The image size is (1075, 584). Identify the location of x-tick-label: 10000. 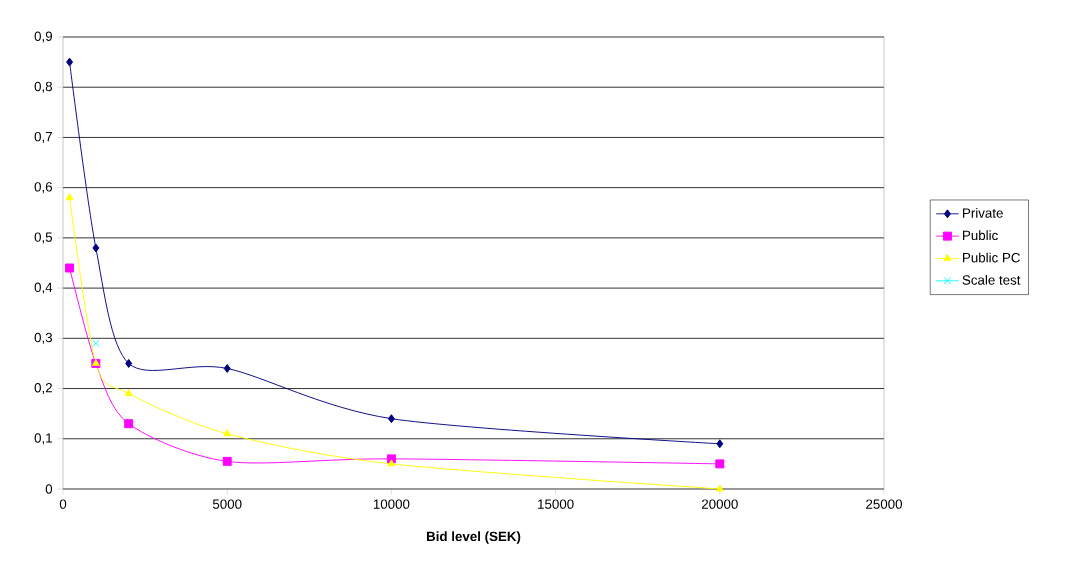
(391, 504).